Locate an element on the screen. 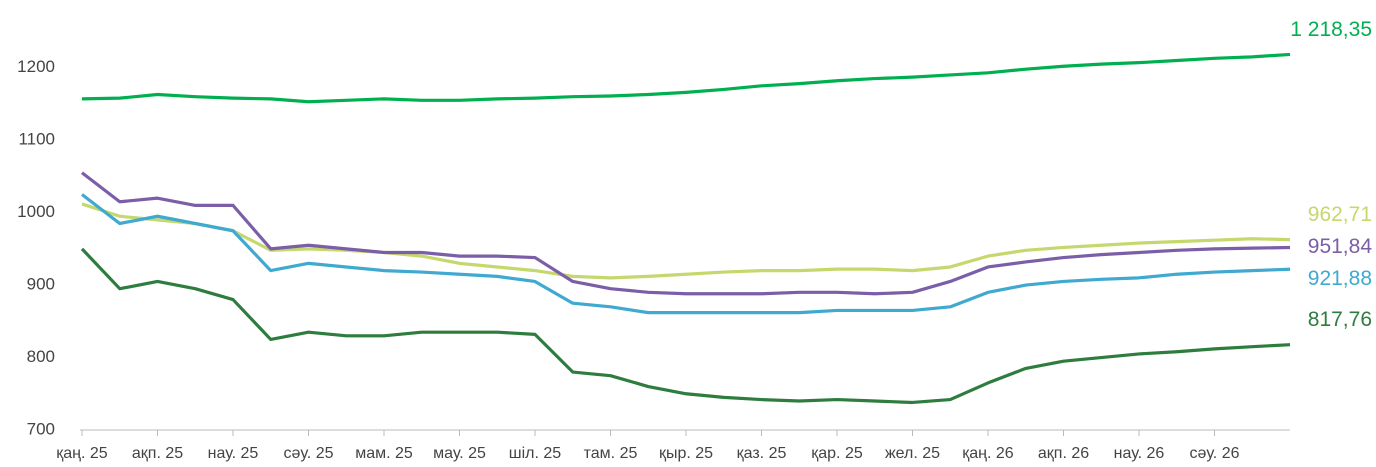 This screenshot has height=467, width=1376. x-tick-label: мау. 25 is located at coordinates (459, 453).